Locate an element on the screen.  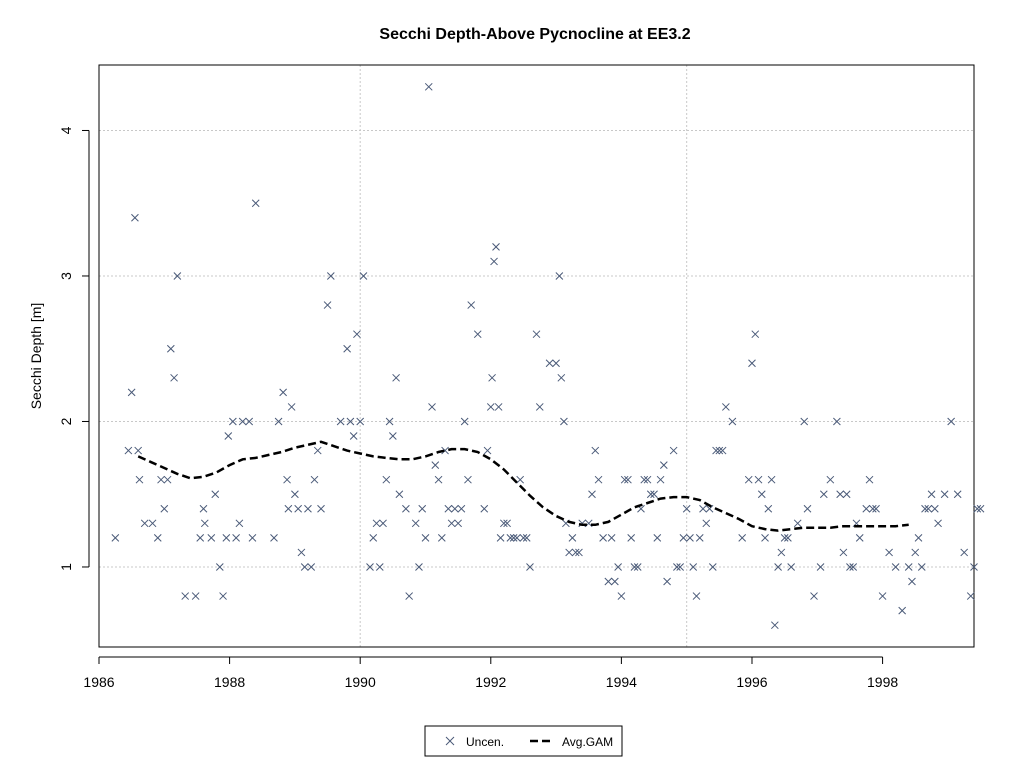
x-tick-label: 1996 is located at coordinates (751, 682).